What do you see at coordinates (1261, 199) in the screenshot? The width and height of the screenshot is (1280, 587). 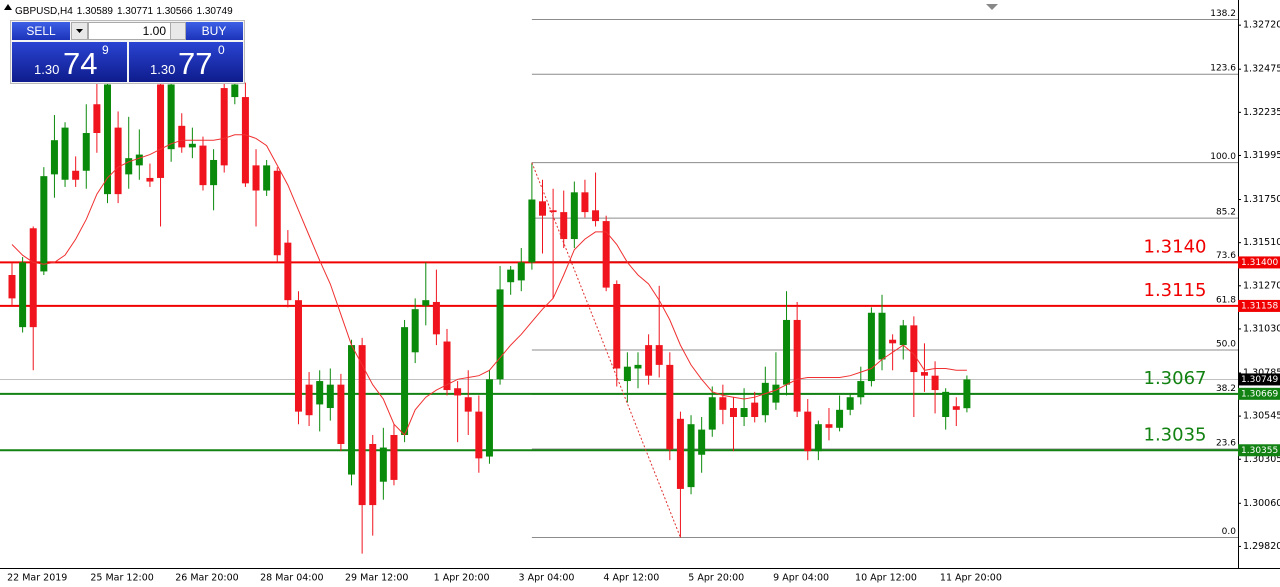 I see `y-tick-label: 1.31750` at bounding box center [1261, 199].